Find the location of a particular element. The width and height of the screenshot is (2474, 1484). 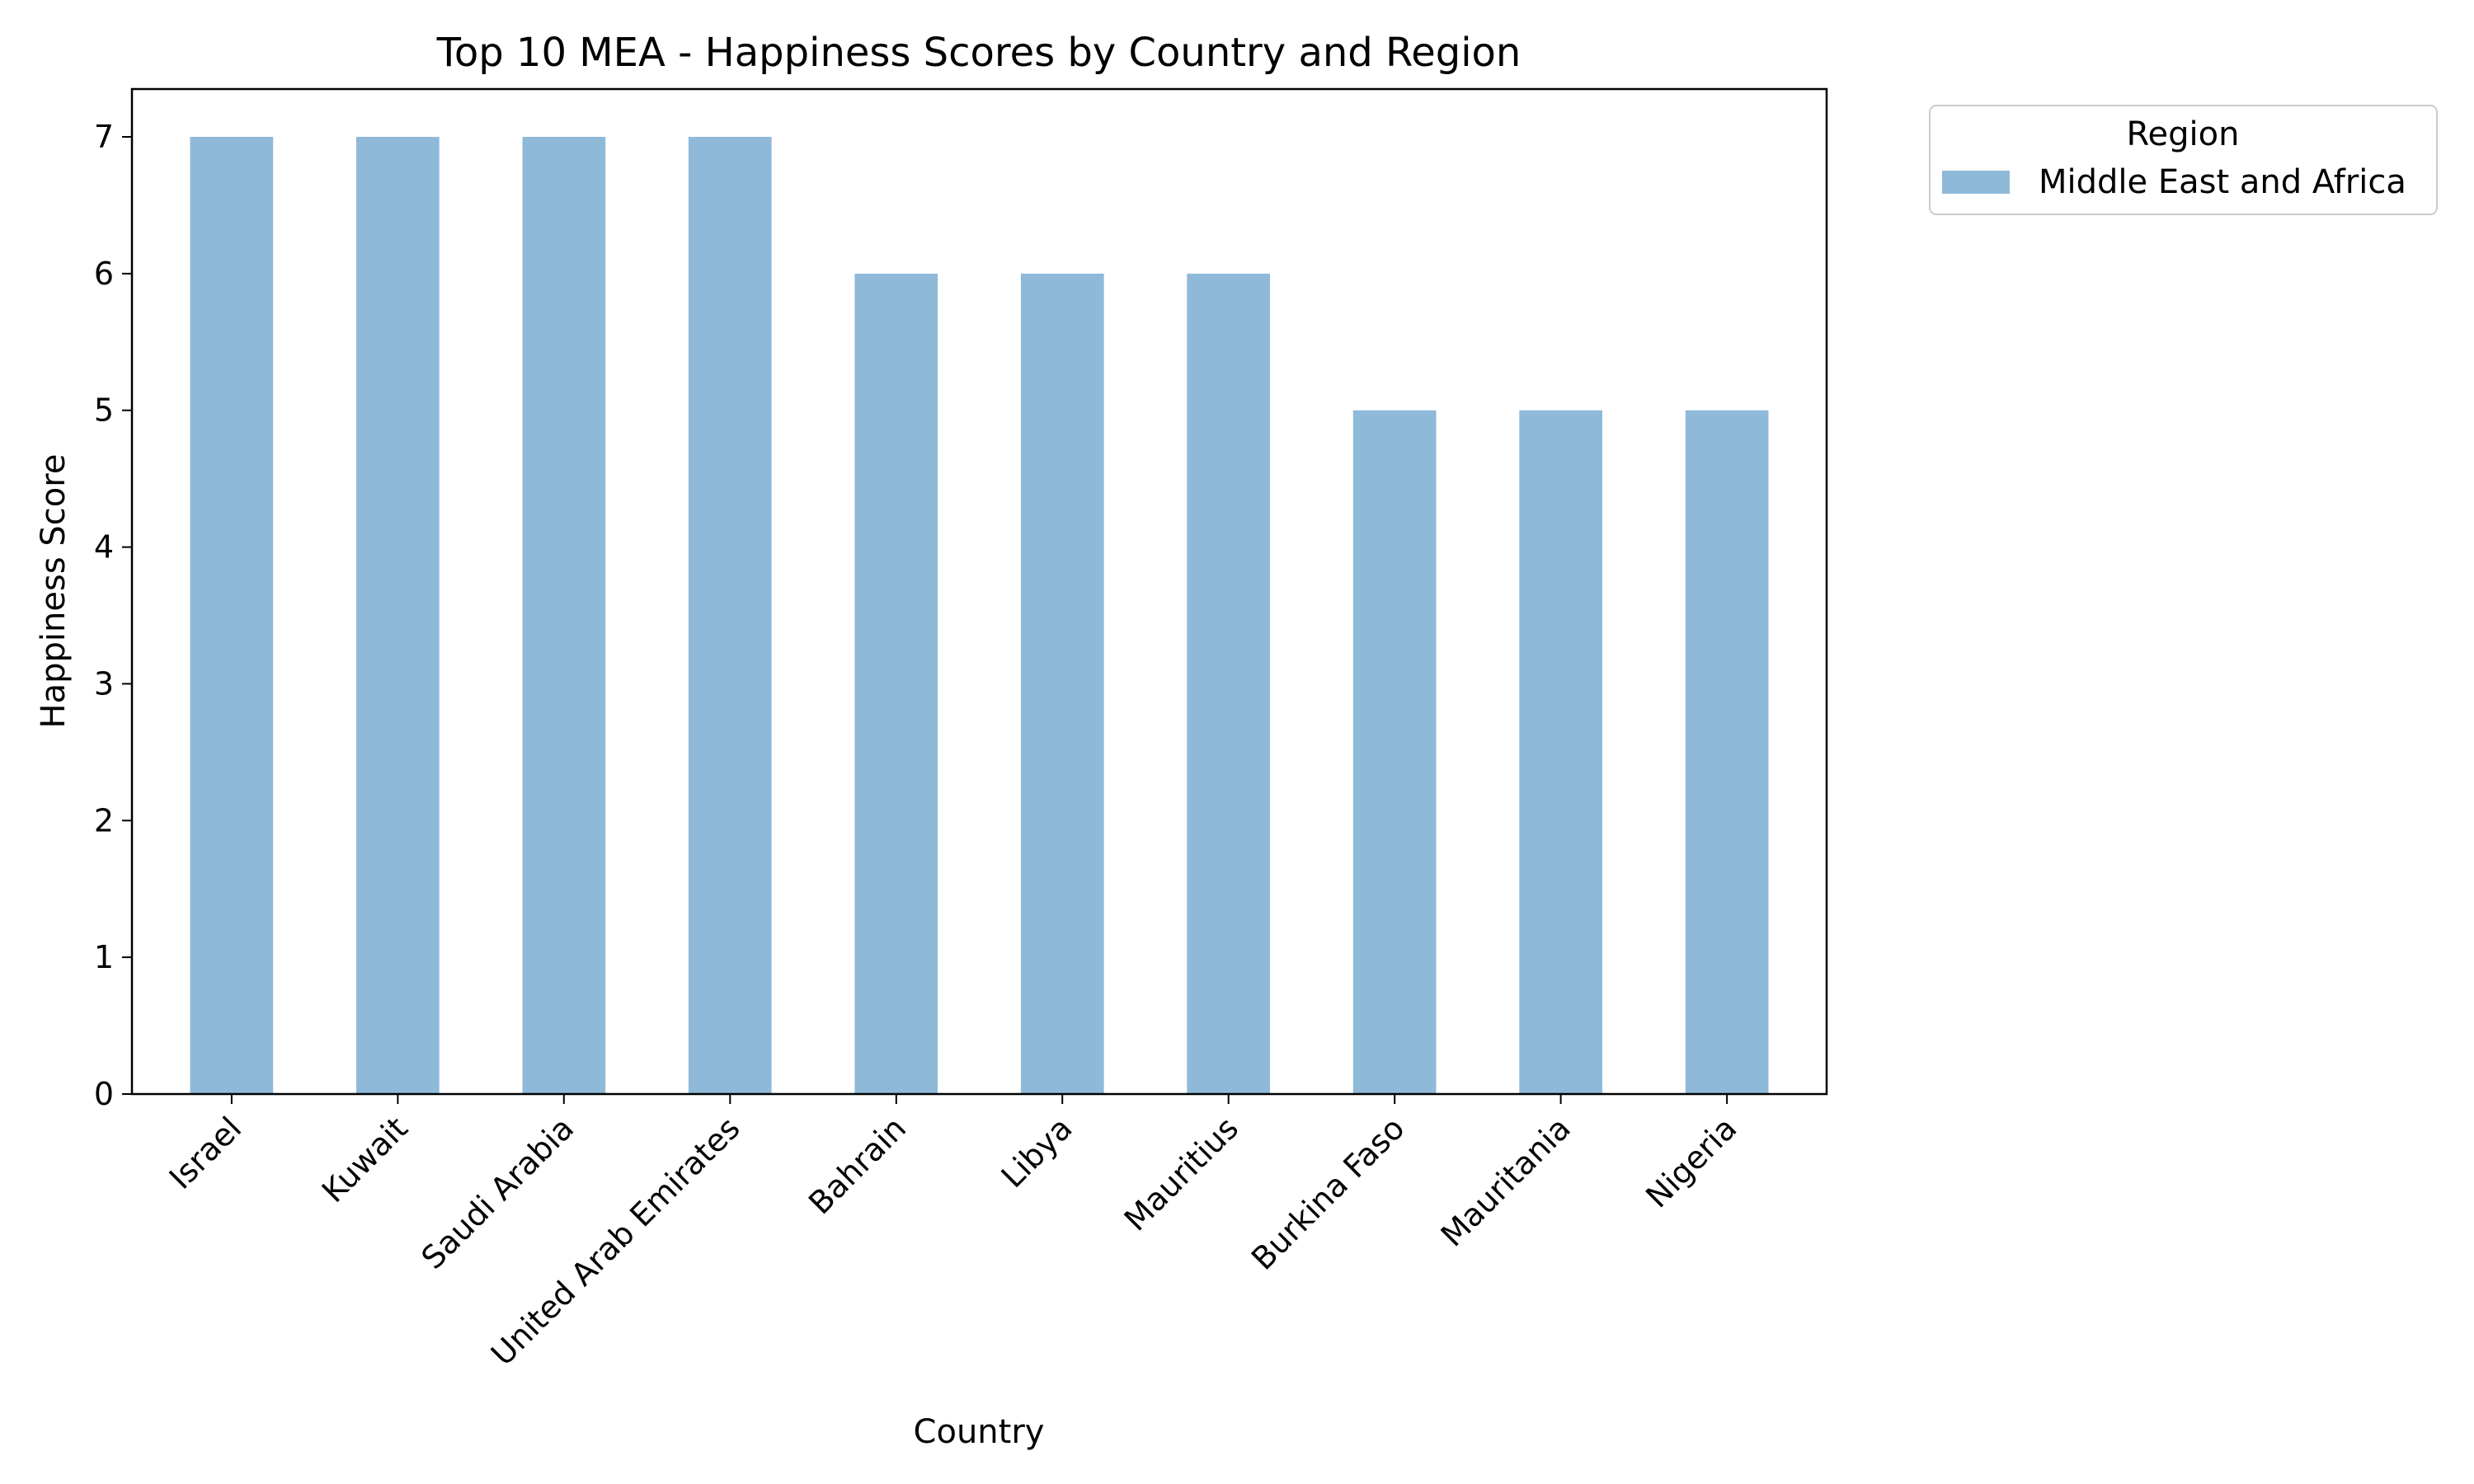

x-tick-label: Israel is located at coordinates (205, 1153).